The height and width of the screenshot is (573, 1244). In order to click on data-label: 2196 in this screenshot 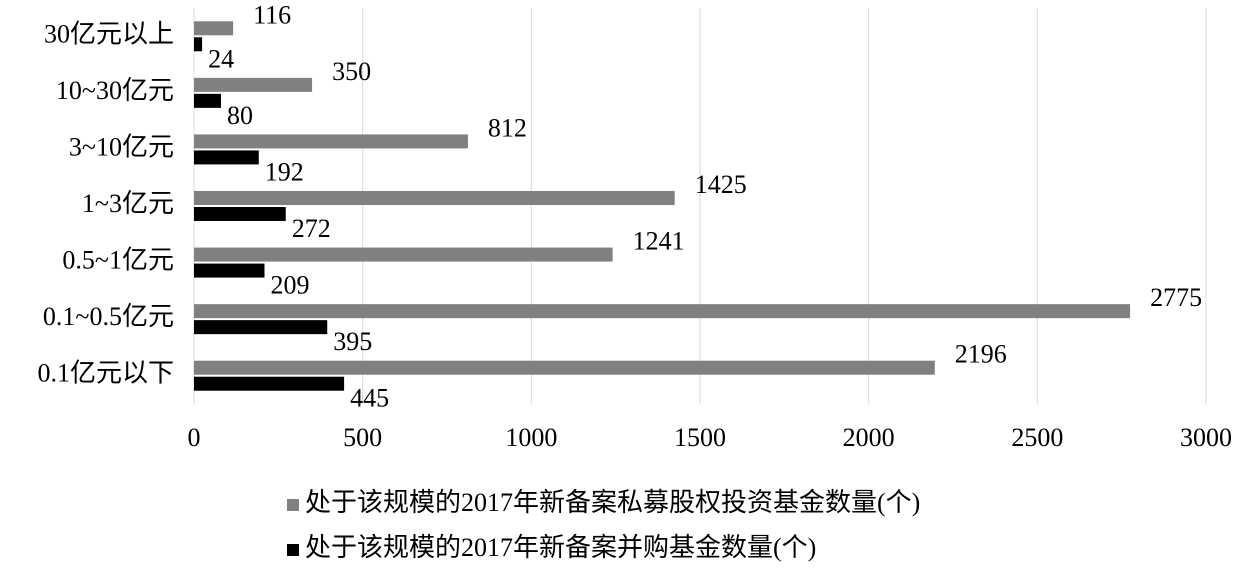, I will do `click(981, 354)`.